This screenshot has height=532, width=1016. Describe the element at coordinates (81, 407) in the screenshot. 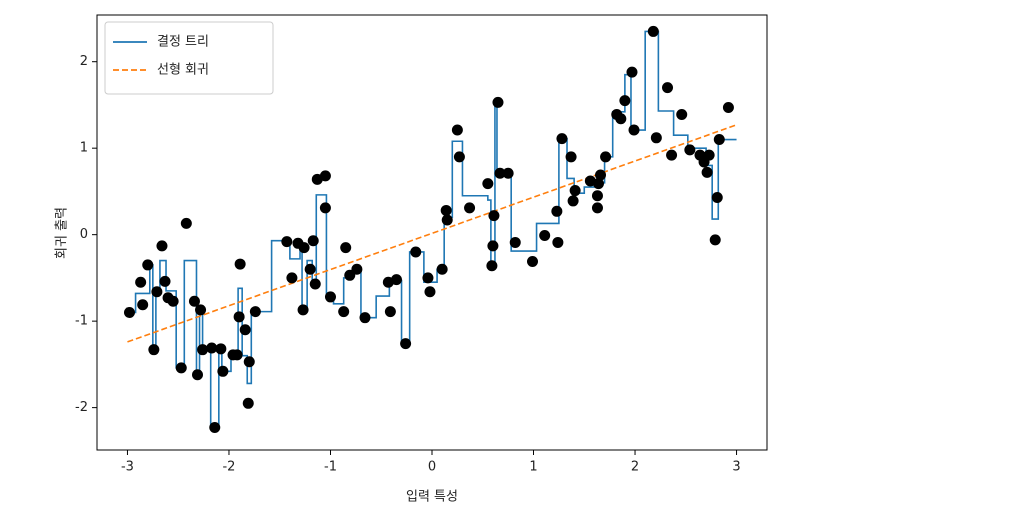

I see `y-tick-label: -2` at that location.